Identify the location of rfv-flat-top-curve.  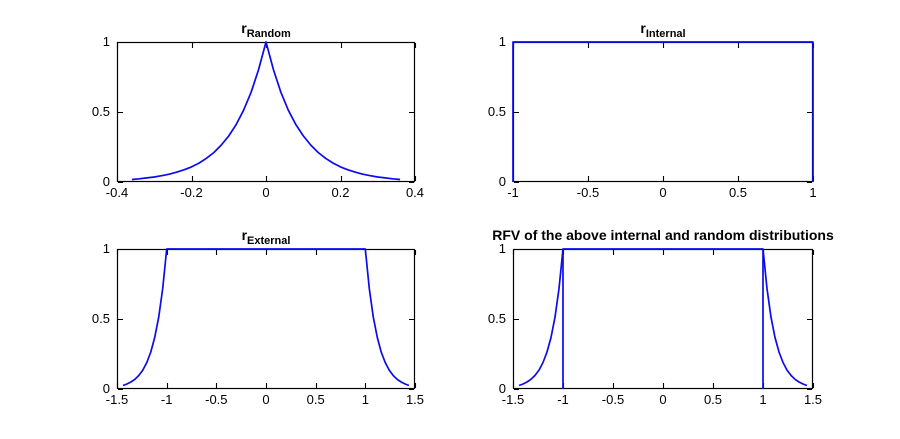
(663, 317).